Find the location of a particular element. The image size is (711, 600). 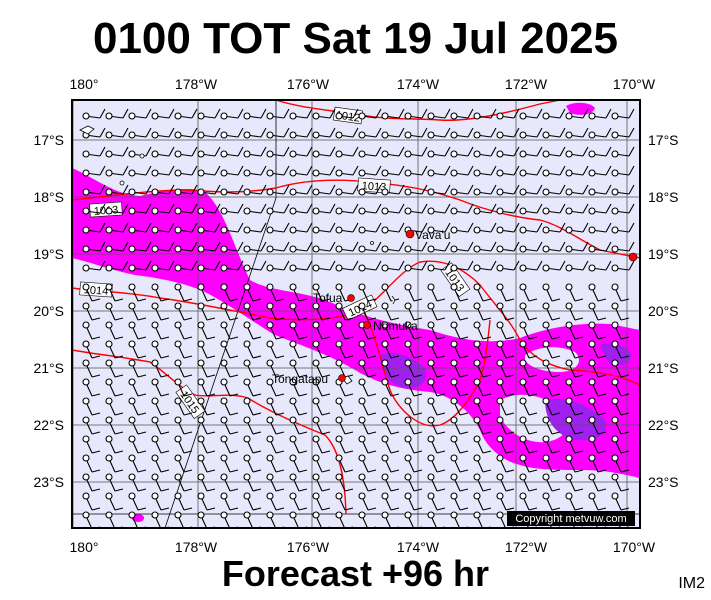

lat-label: 23°S is located at coordinates (663, 482).